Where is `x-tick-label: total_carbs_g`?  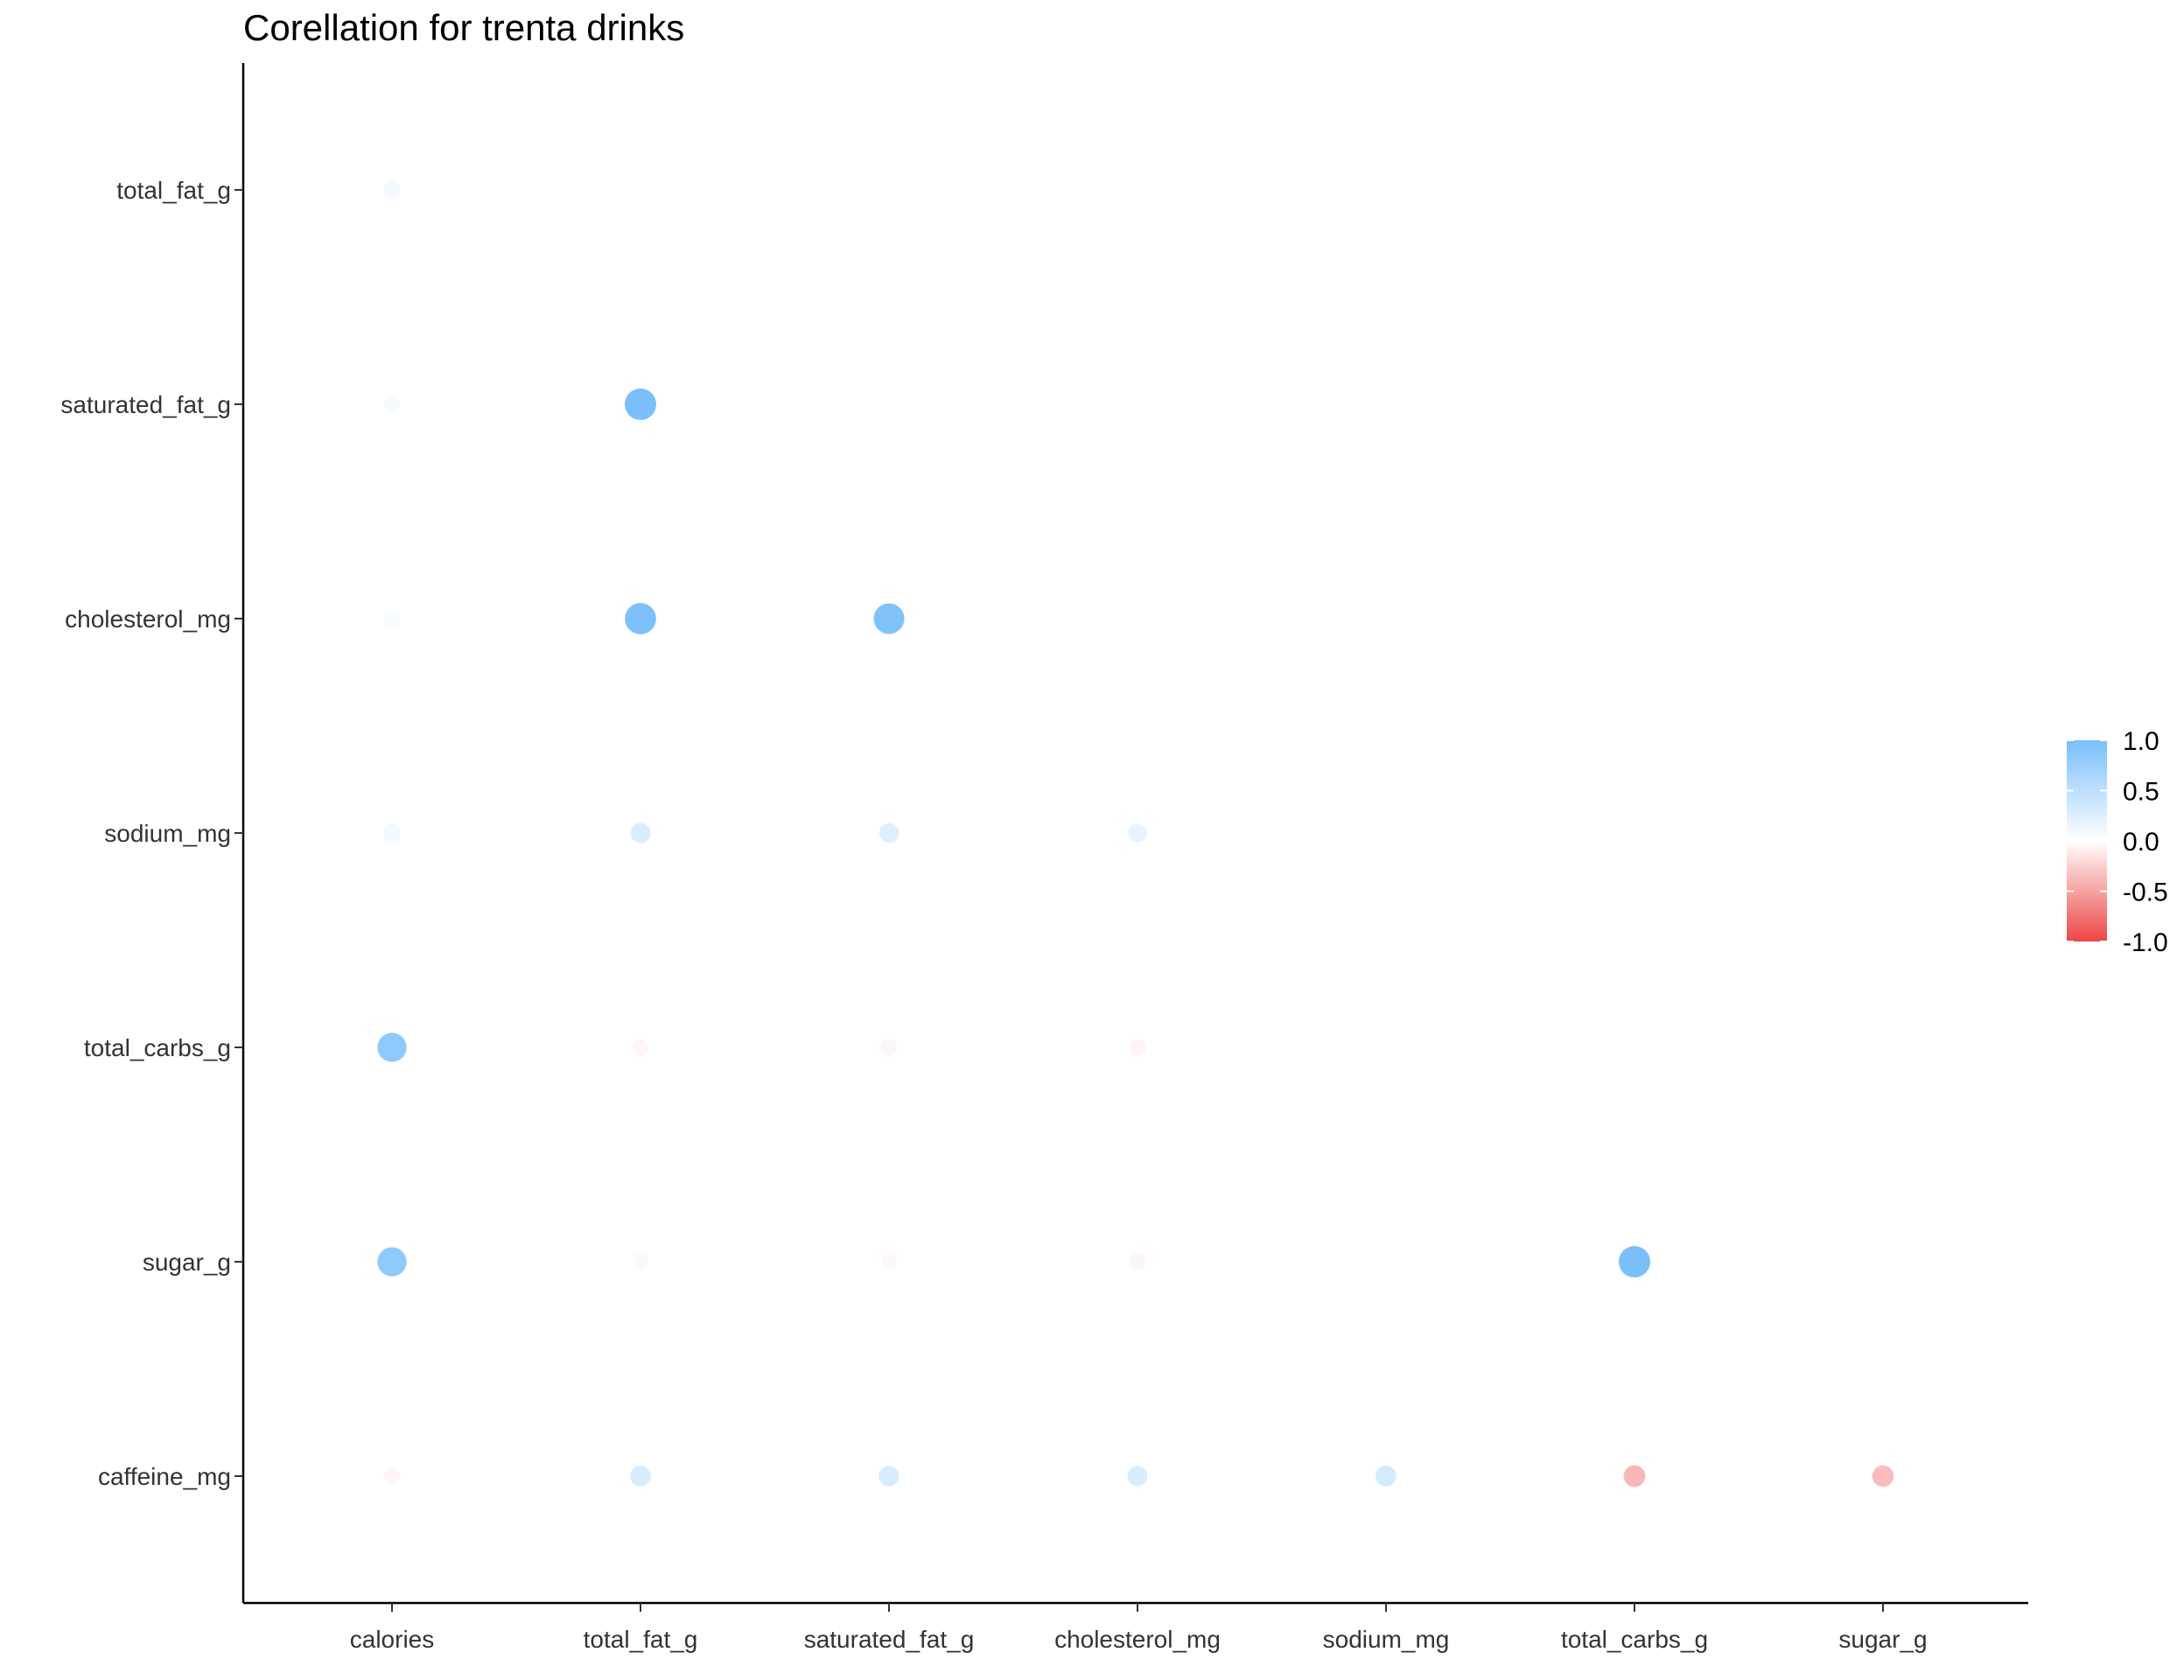 x-tick-label: total_carbs_g is located at coordinates (1634, 1639).